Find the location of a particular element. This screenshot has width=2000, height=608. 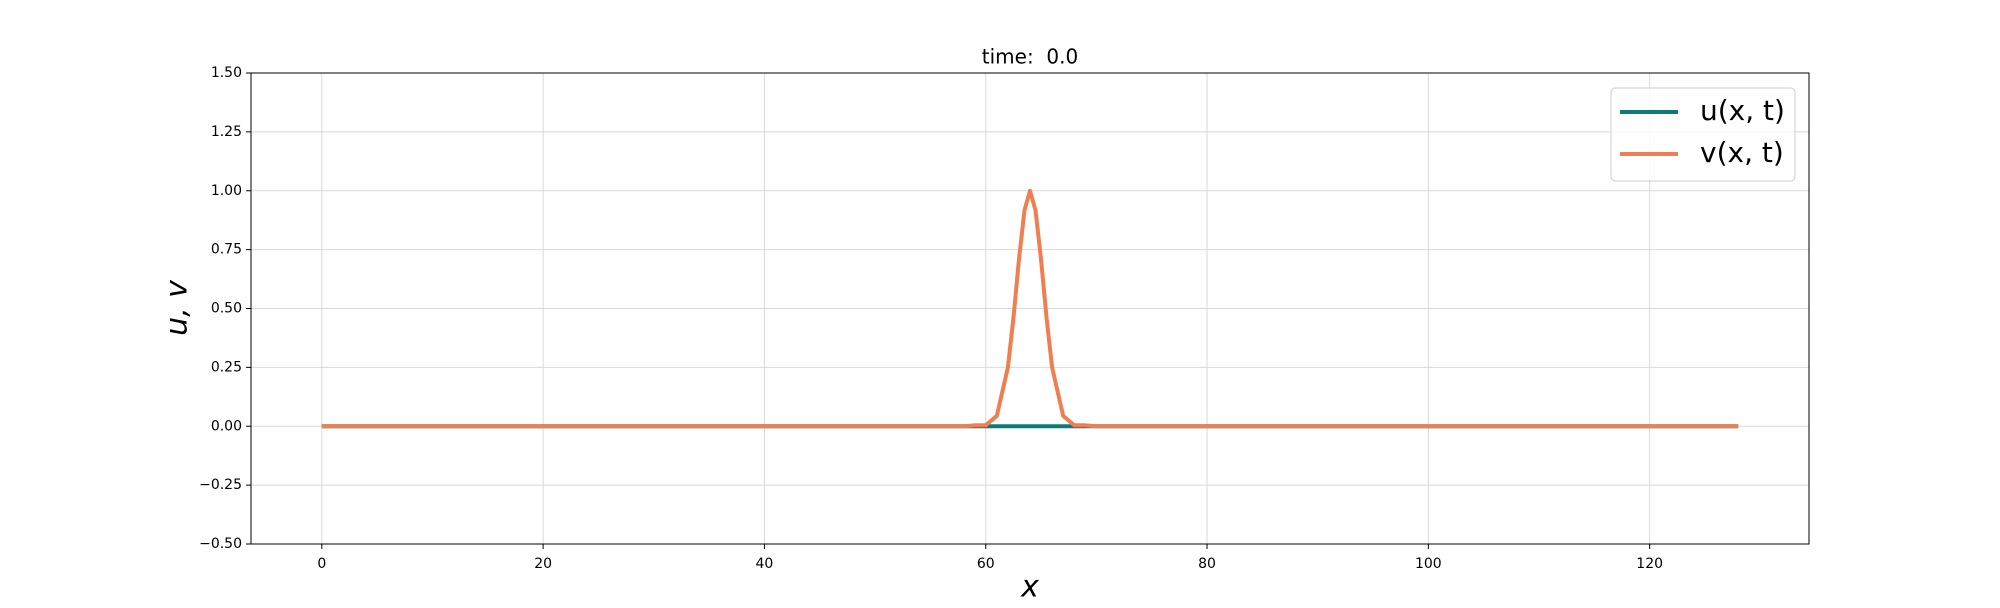

legend-label: u(x, t) is located at coordinates (1742, 110).